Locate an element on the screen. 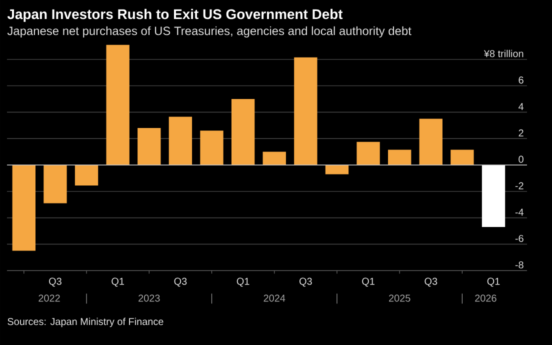  text: 2025 is located at coordinates (399, 298).